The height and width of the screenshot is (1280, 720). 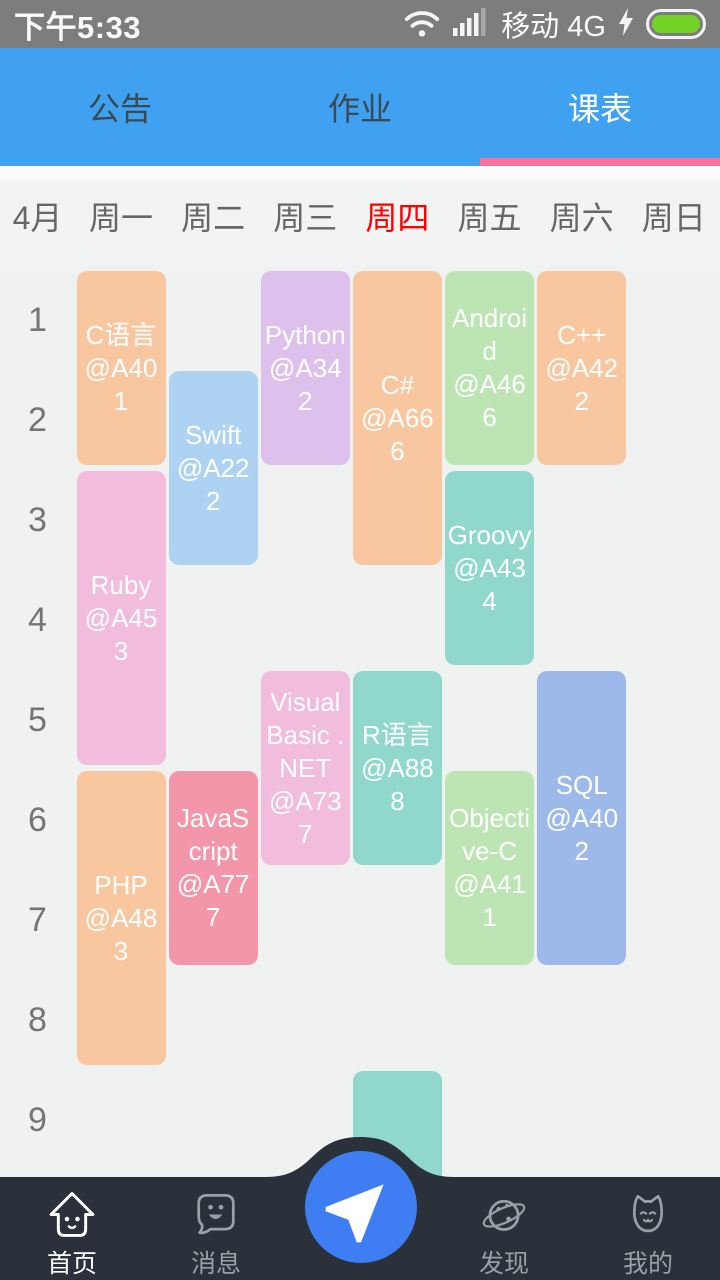 I want to click on course-title: Ruby, so click(x=121, y=584).